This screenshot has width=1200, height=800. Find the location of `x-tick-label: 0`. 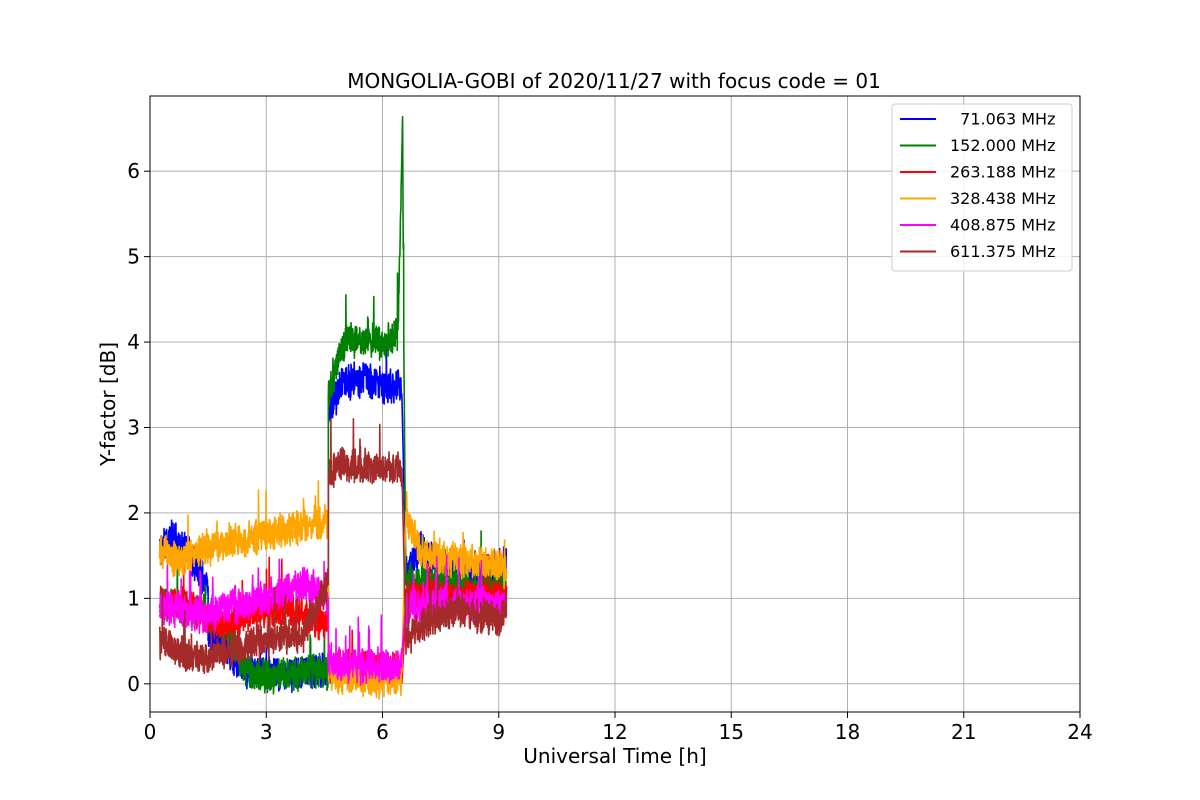

x-tick-label: 0 is located at coordinates (150, 732).